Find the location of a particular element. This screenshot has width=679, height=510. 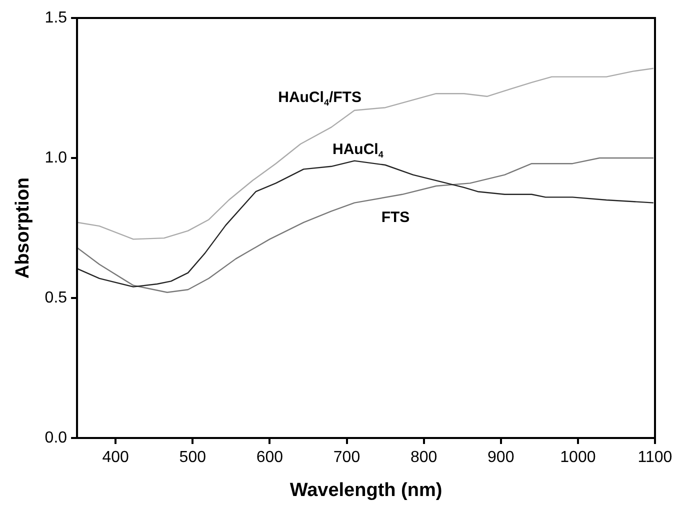

x-tick-label: 800 is located at coordinates (424, 457).